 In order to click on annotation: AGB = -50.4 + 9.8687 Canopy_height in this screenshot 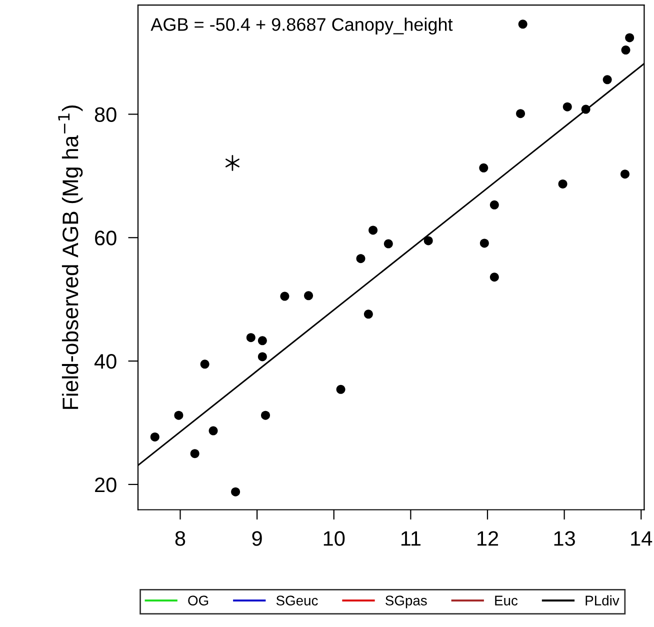, I will do `click(301, 26)`.